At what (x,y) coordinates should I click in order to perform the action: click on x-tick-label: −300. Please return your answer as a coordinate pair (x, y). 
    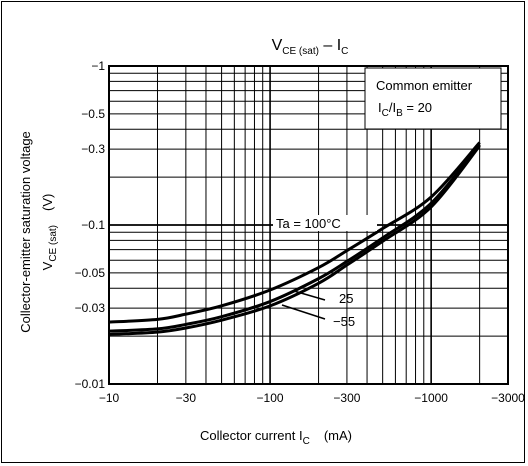
    Looking at the image, I should click on (346, 398).